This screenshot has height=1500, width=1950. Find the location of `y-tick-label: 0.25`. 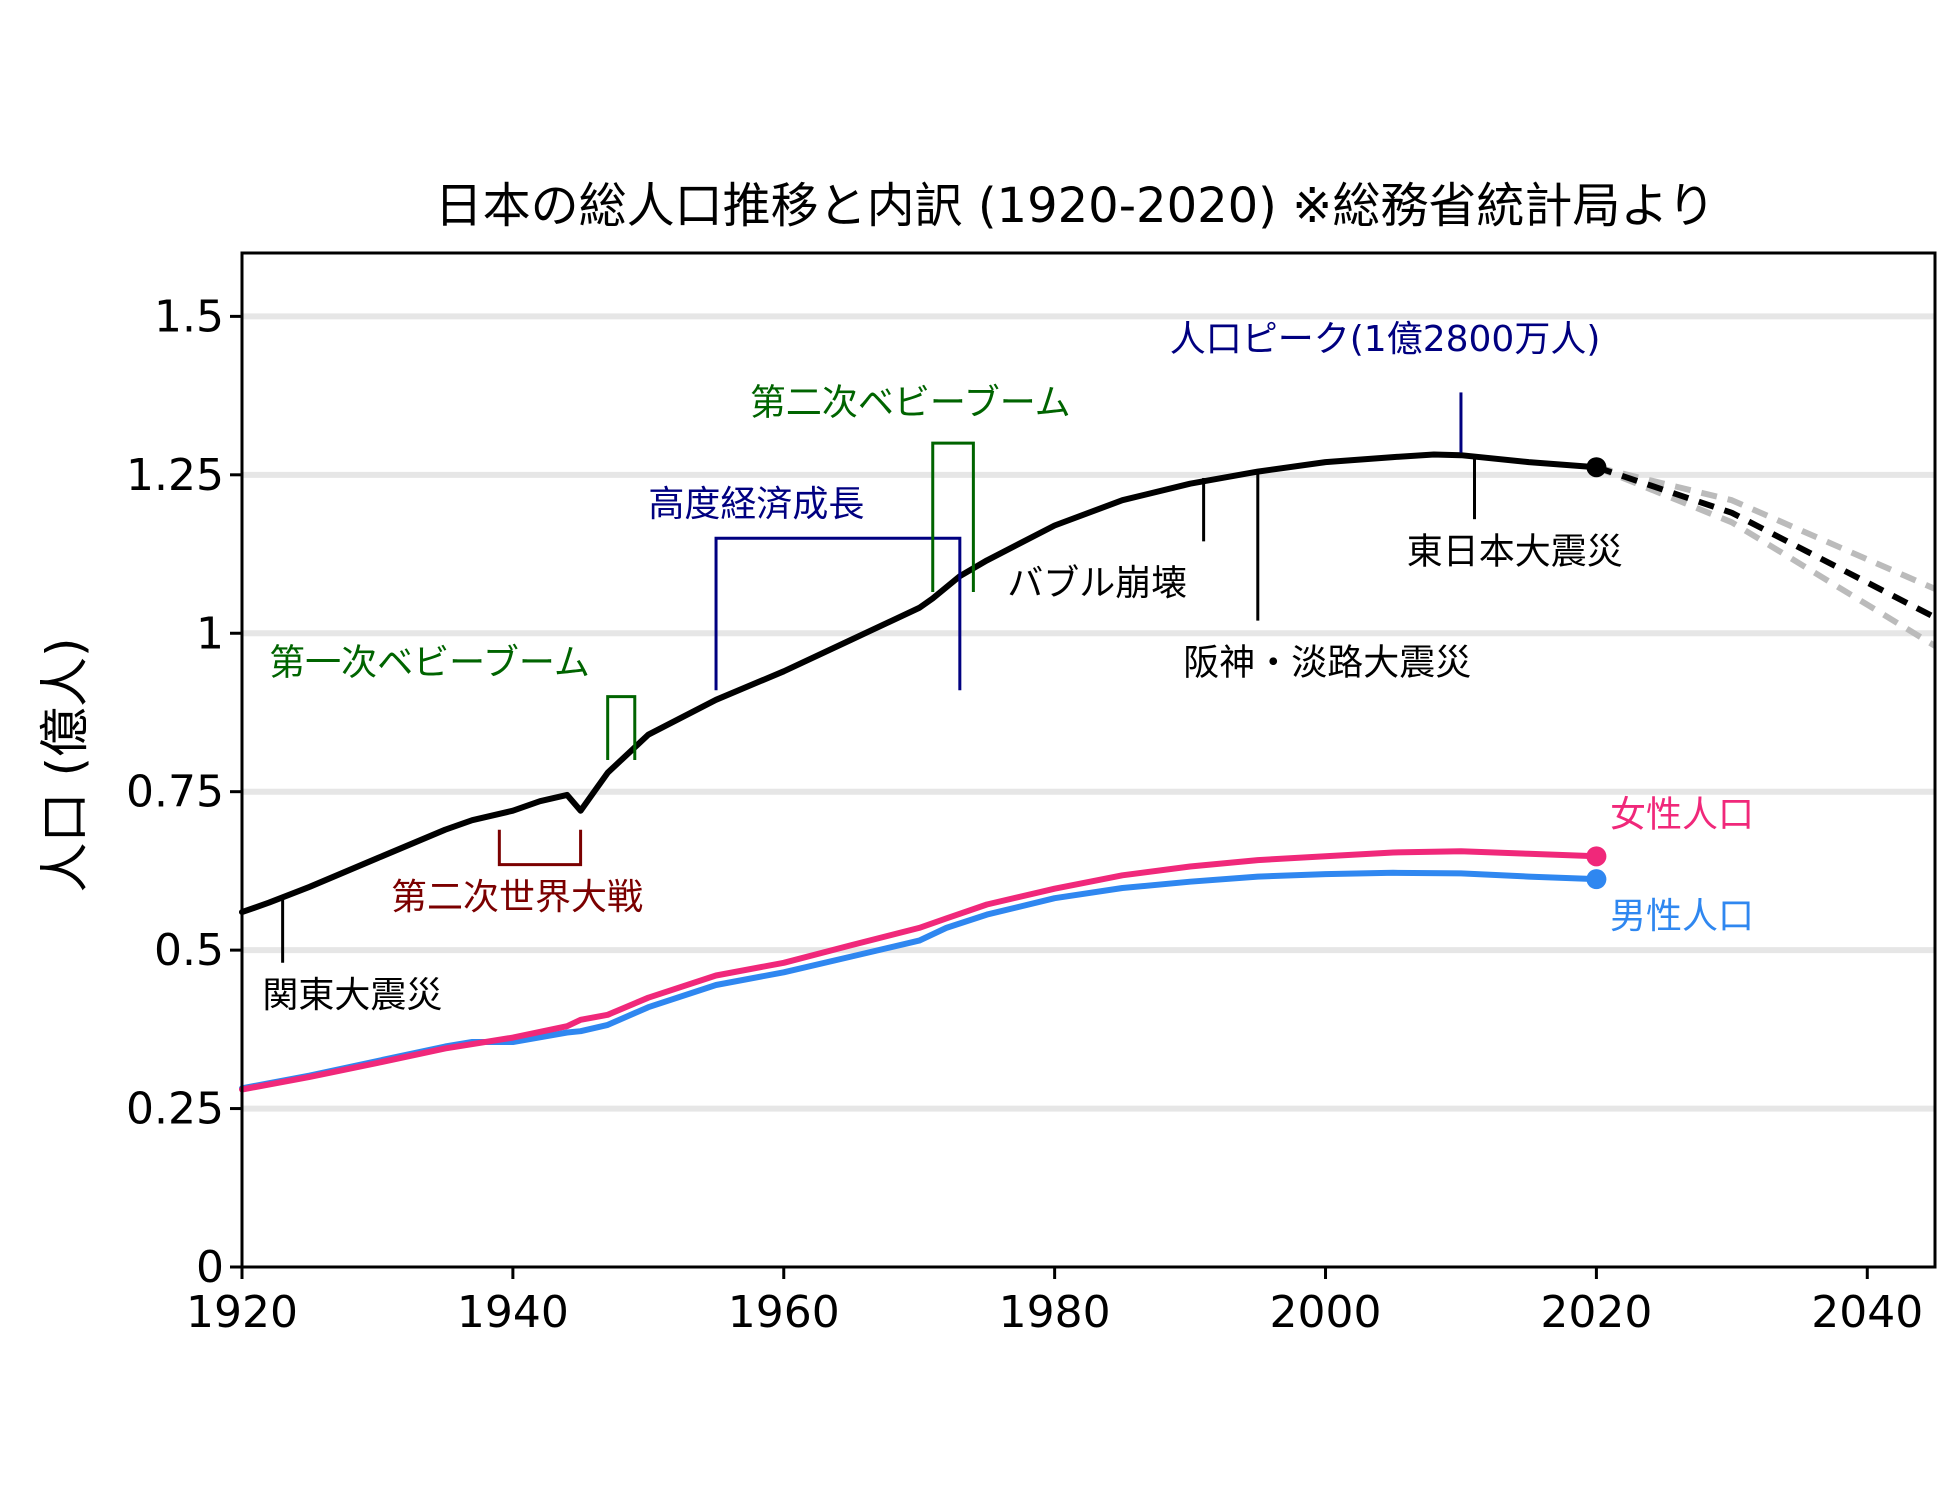

y-tick-label: 0.25 is located at coordinates (175, 1109).